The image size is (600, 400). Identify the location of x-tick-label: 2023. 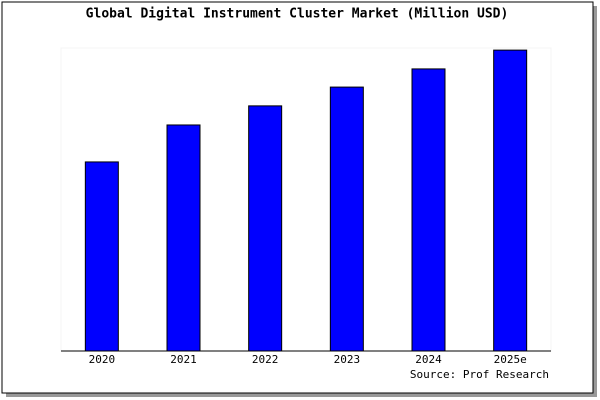
(347, 359).